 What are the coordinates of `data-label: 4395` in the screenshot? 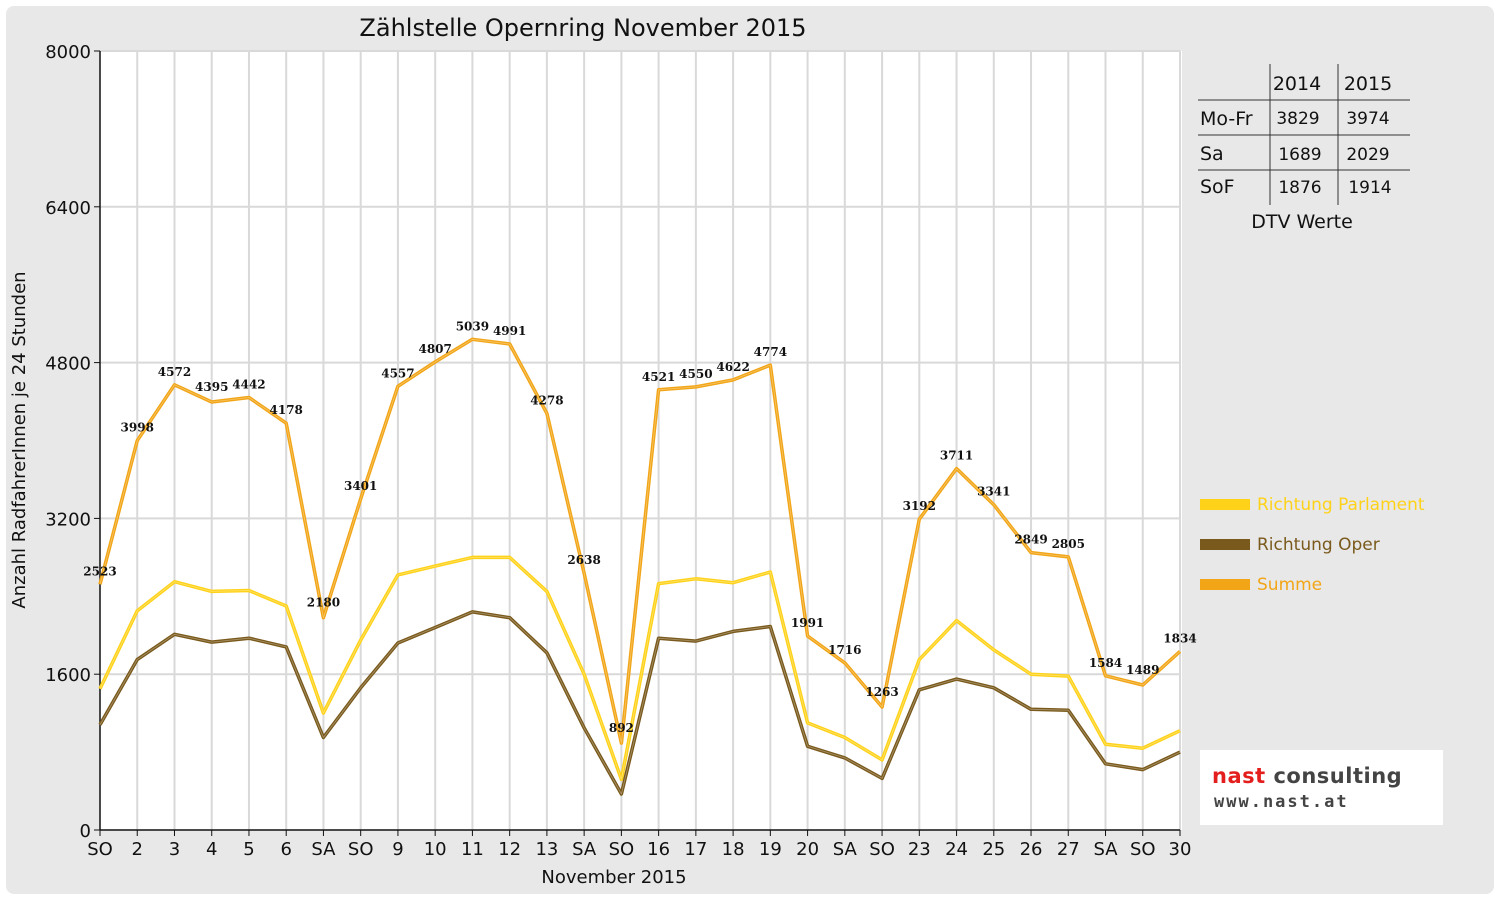 It's located at (211, 387).